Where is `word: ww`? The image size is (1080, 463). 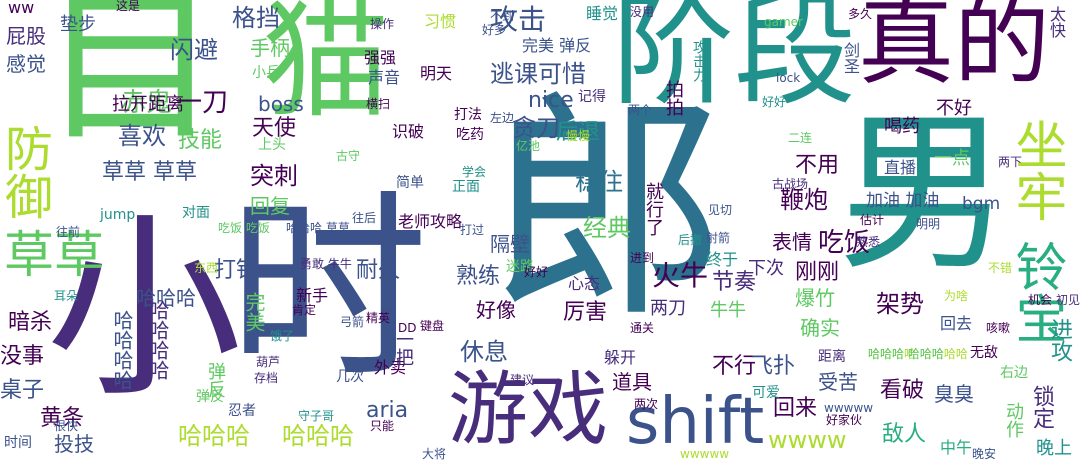
word: ww is located at coordinates (21, 8).